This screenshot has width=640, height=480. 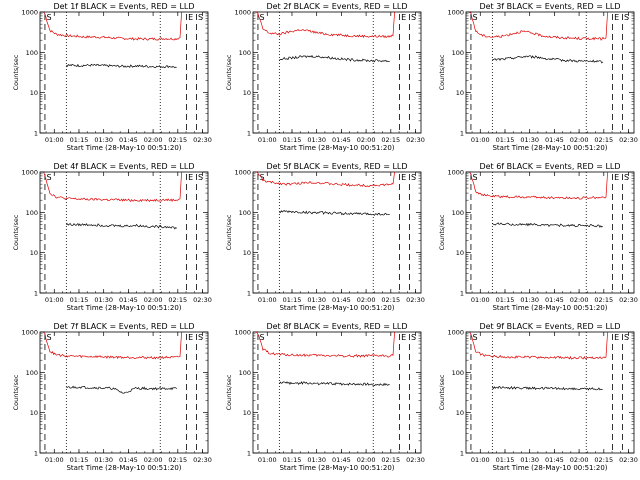 I want to click on chart-title: Det 2f BLACK = Events, RED = LLD, so click(x=336, y=6).